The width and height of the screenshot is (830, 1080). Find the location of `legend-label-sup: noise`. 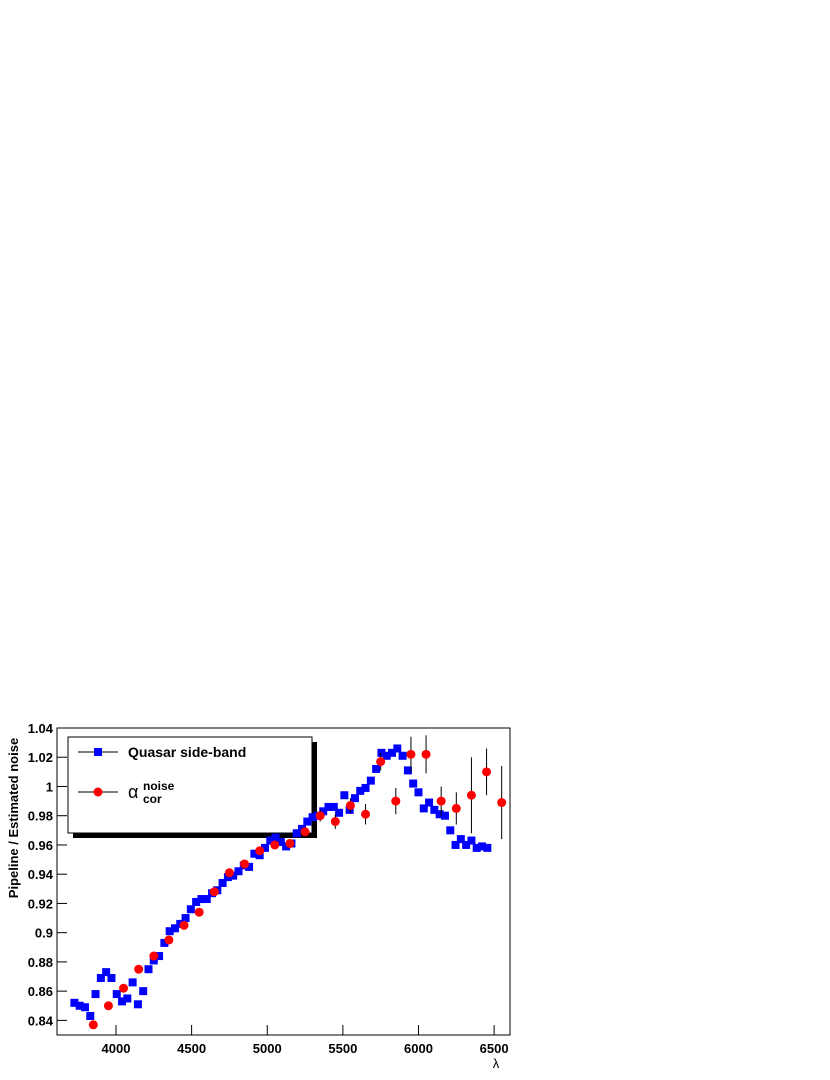

legend-label-sup: noise is located at coordinates (159, 786).